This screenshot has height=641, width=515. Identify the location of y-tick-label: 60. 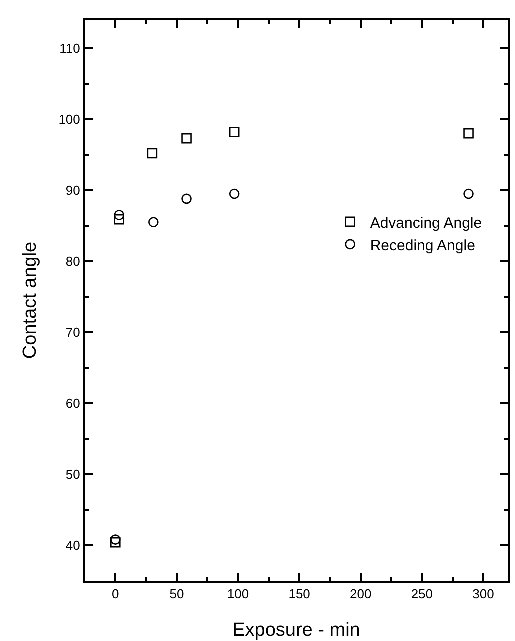
(73, 404).